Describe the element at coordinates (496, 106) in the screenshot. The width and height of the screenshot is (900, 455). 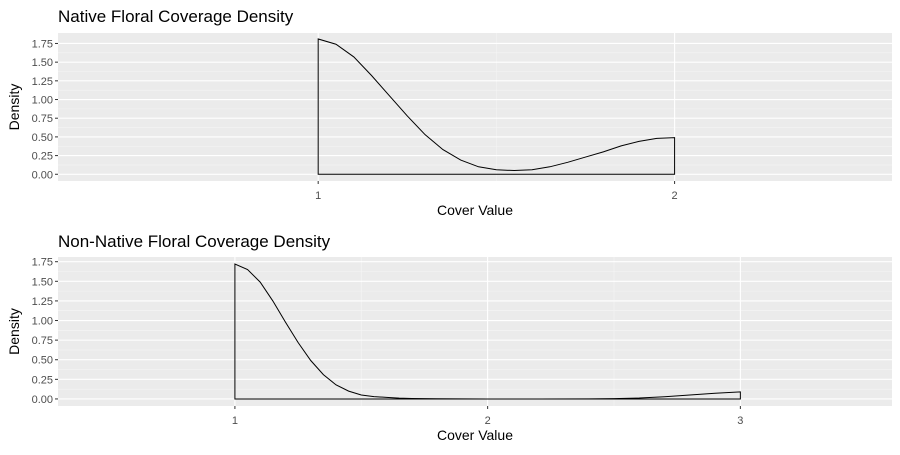
I see `density-curve` at that location.